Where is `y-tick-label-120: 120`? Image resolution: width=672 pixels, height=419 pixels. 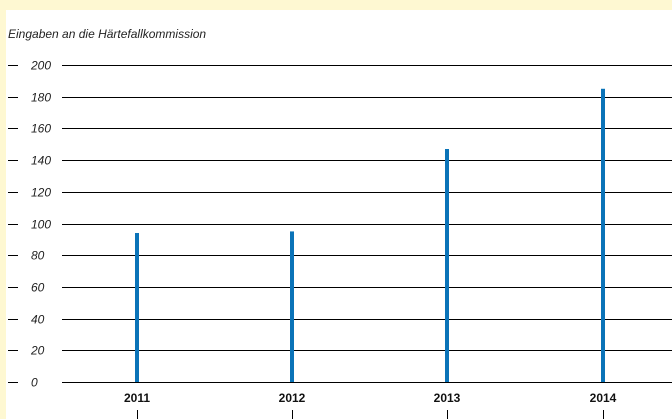
y-tick-label-120: 120 is located at coordinates (41, 193).